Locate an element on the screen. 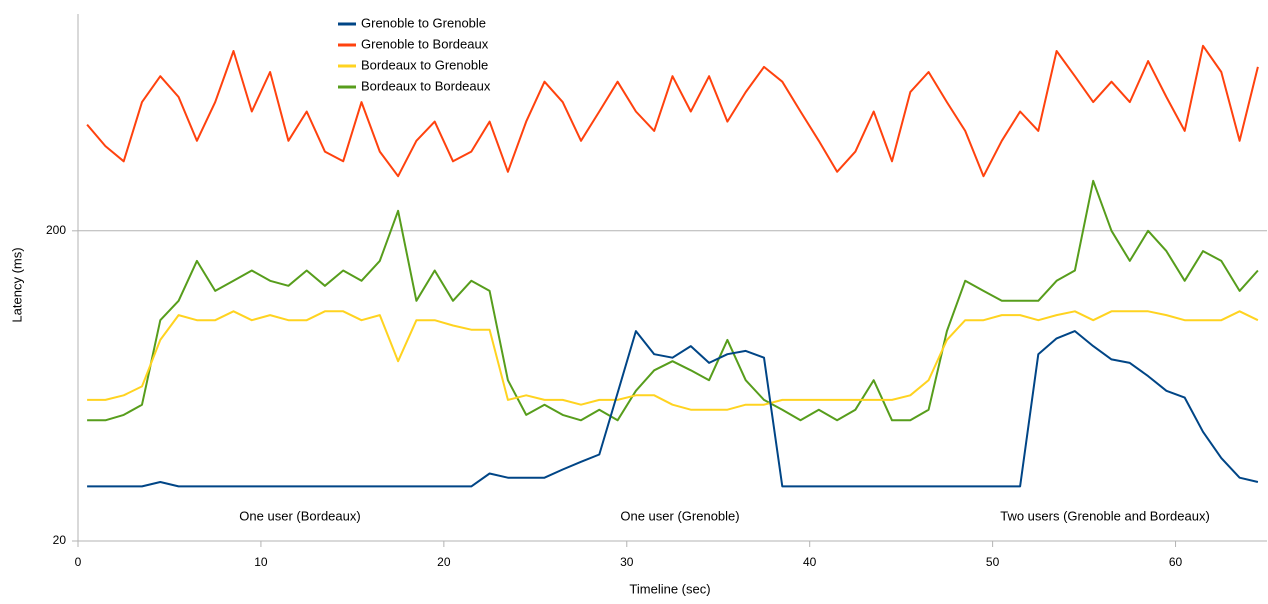 The image size is (1268, 604). x-tick-label: 60 is located at coordinates (1176, 562).